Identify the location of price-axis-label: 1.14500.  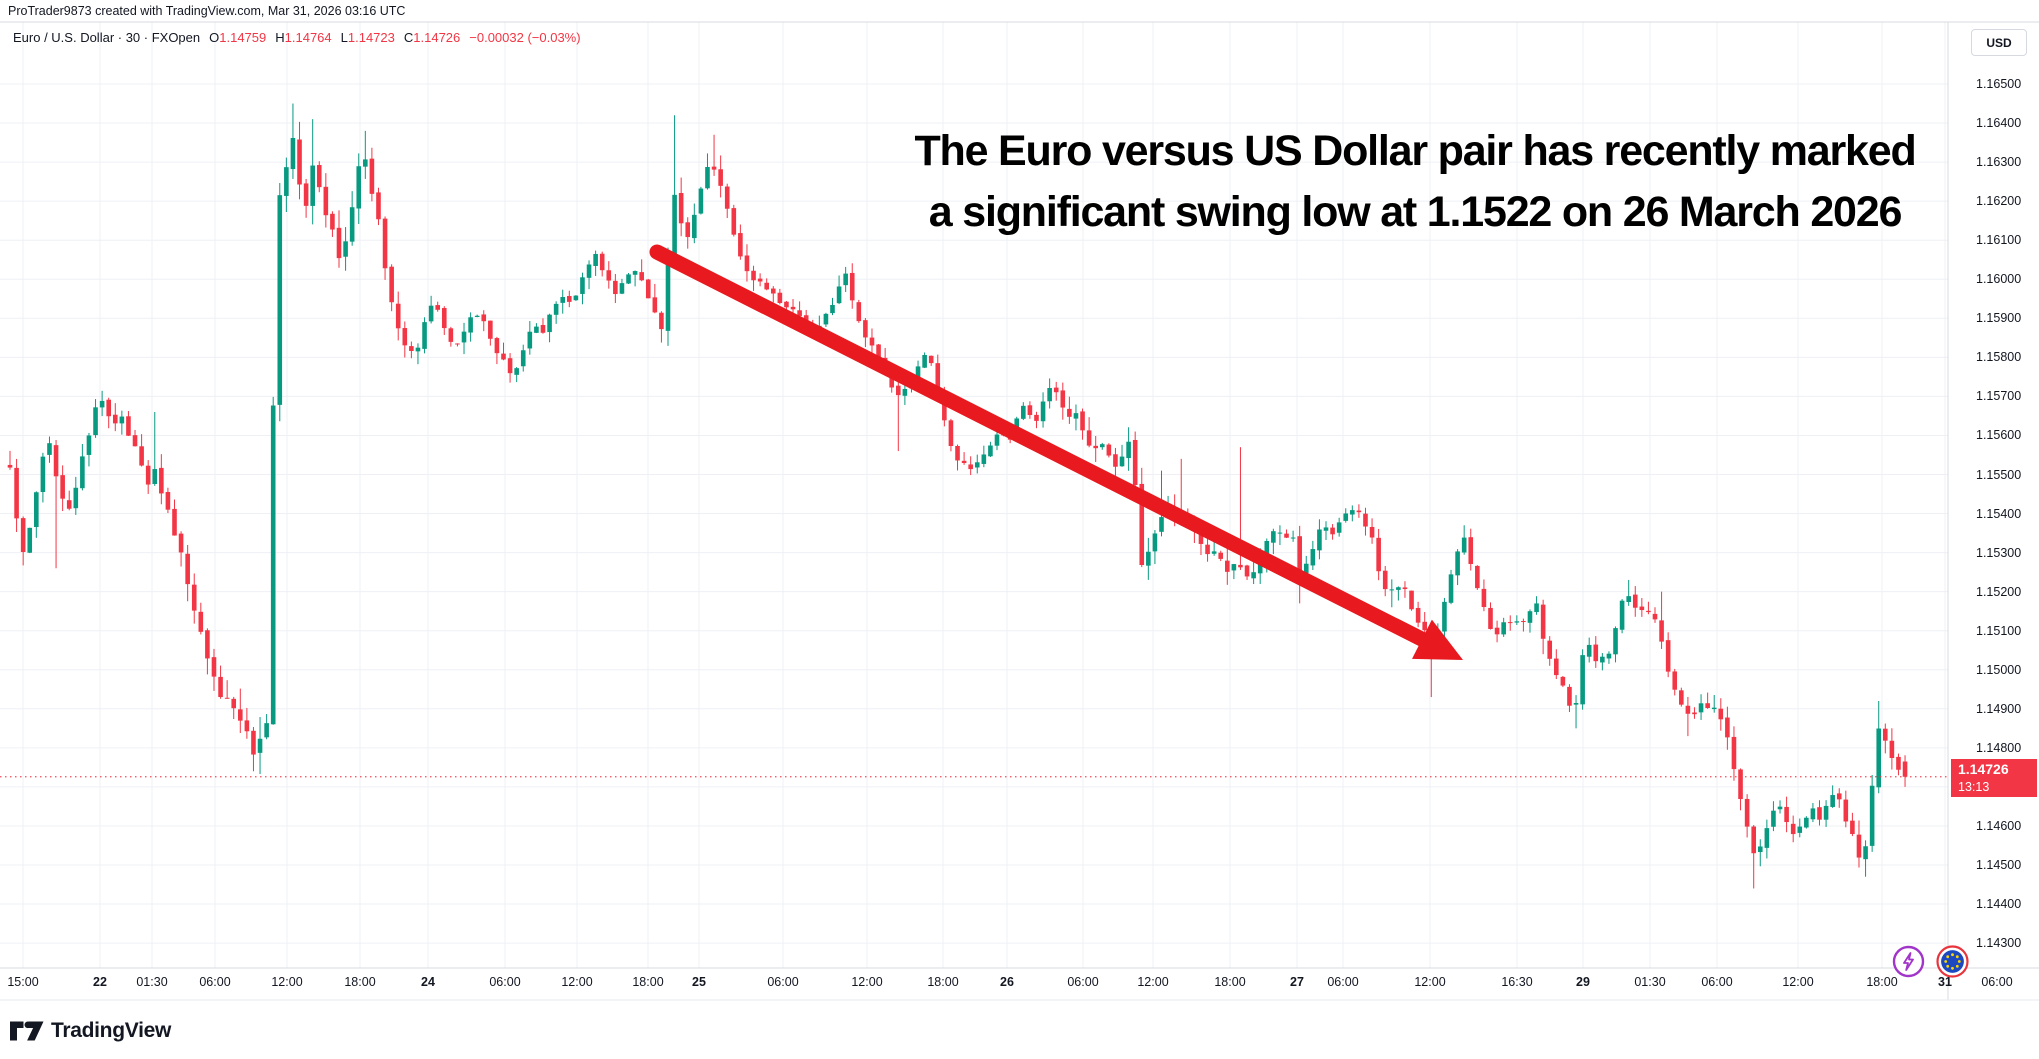
(1999, 865).